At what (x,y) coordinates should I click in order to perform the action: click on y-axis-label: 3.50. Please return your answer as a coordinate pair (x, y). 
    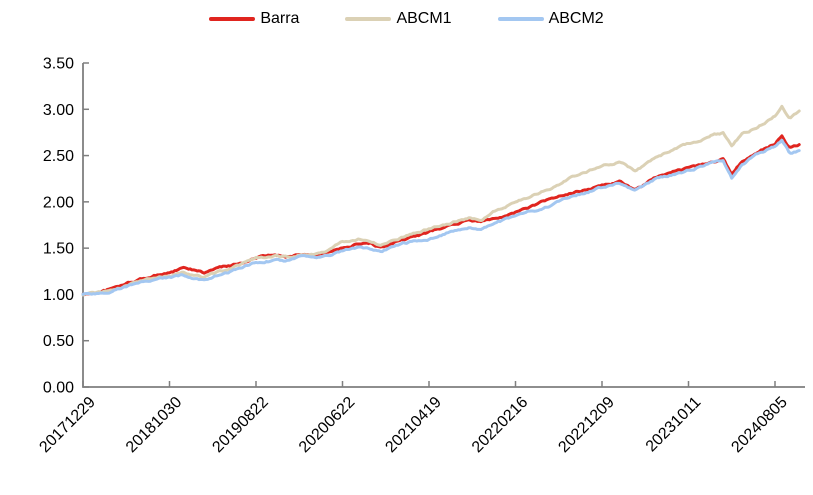
    Looking at the image, I should click on (58, 64).